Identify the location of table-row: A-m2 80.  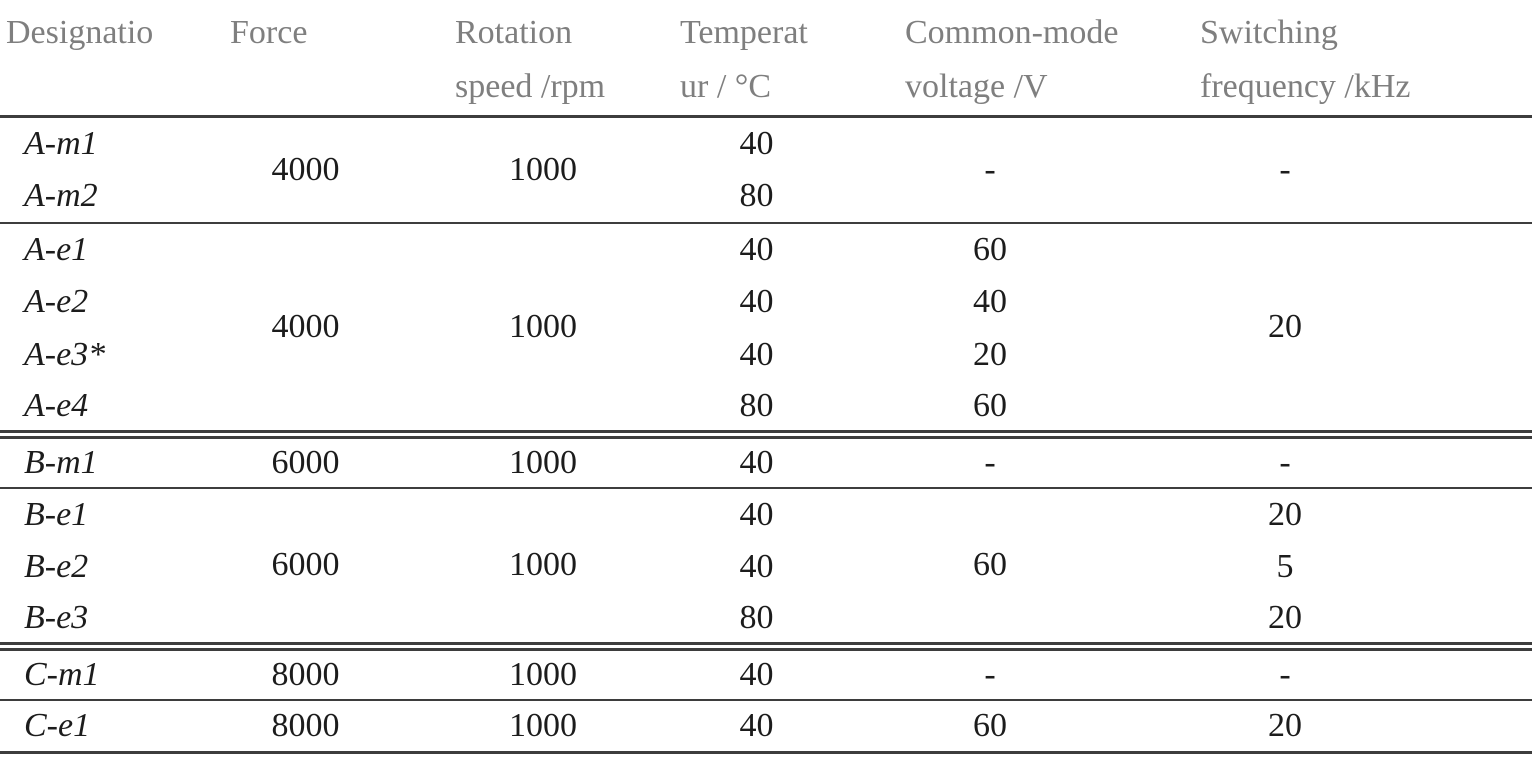
(766, 196).